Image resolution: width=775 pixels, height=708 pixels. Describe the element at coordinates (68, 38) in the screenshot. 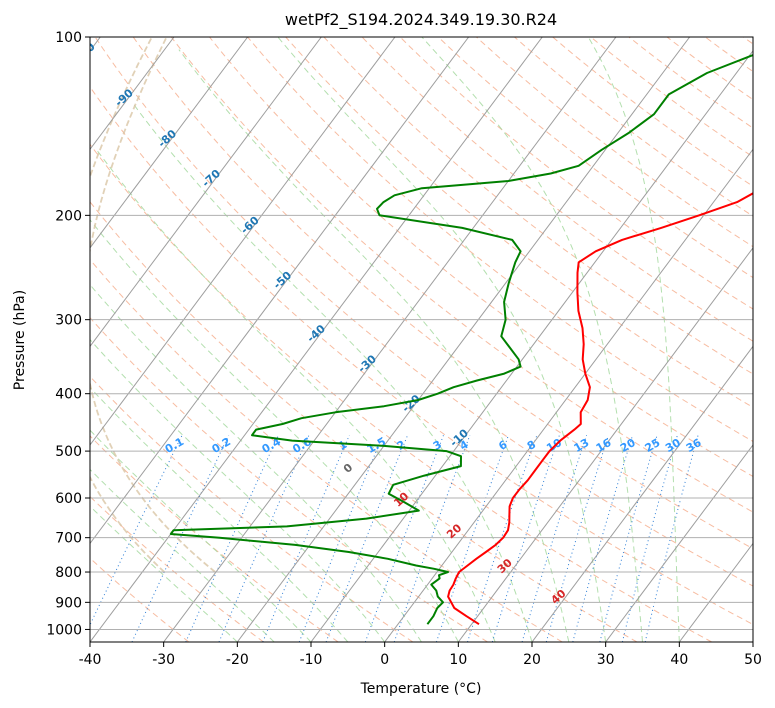

I see `y-tick-label: 100` at that location.